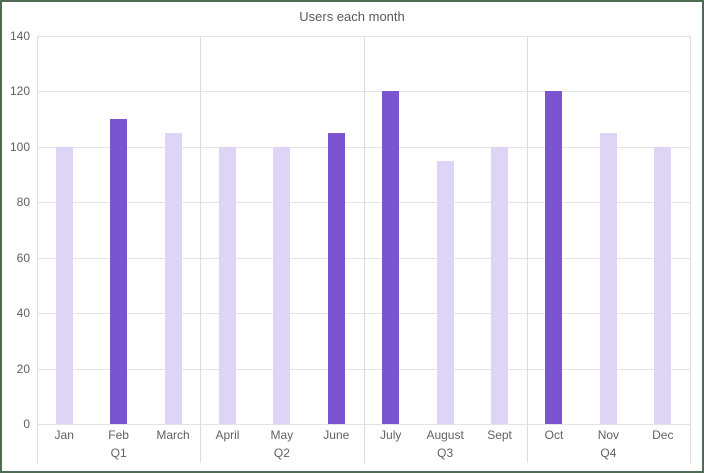 Image resolution: width=704 pixels, height=473 pixels. What do you see at coordinates (281, 453) in the screenshot?
I see `x-axis-quarter-label: Q2` at bounding box center [281, 453].